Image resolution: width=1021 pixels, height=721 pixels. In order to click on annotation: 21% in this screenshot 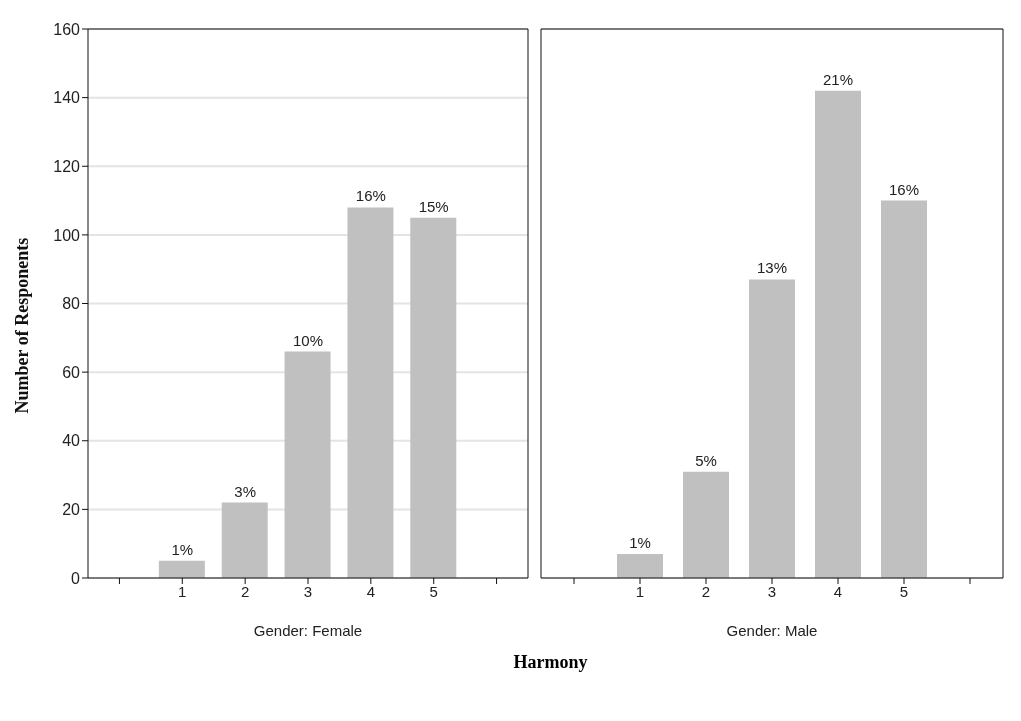, I will do `click(838, 79)`.